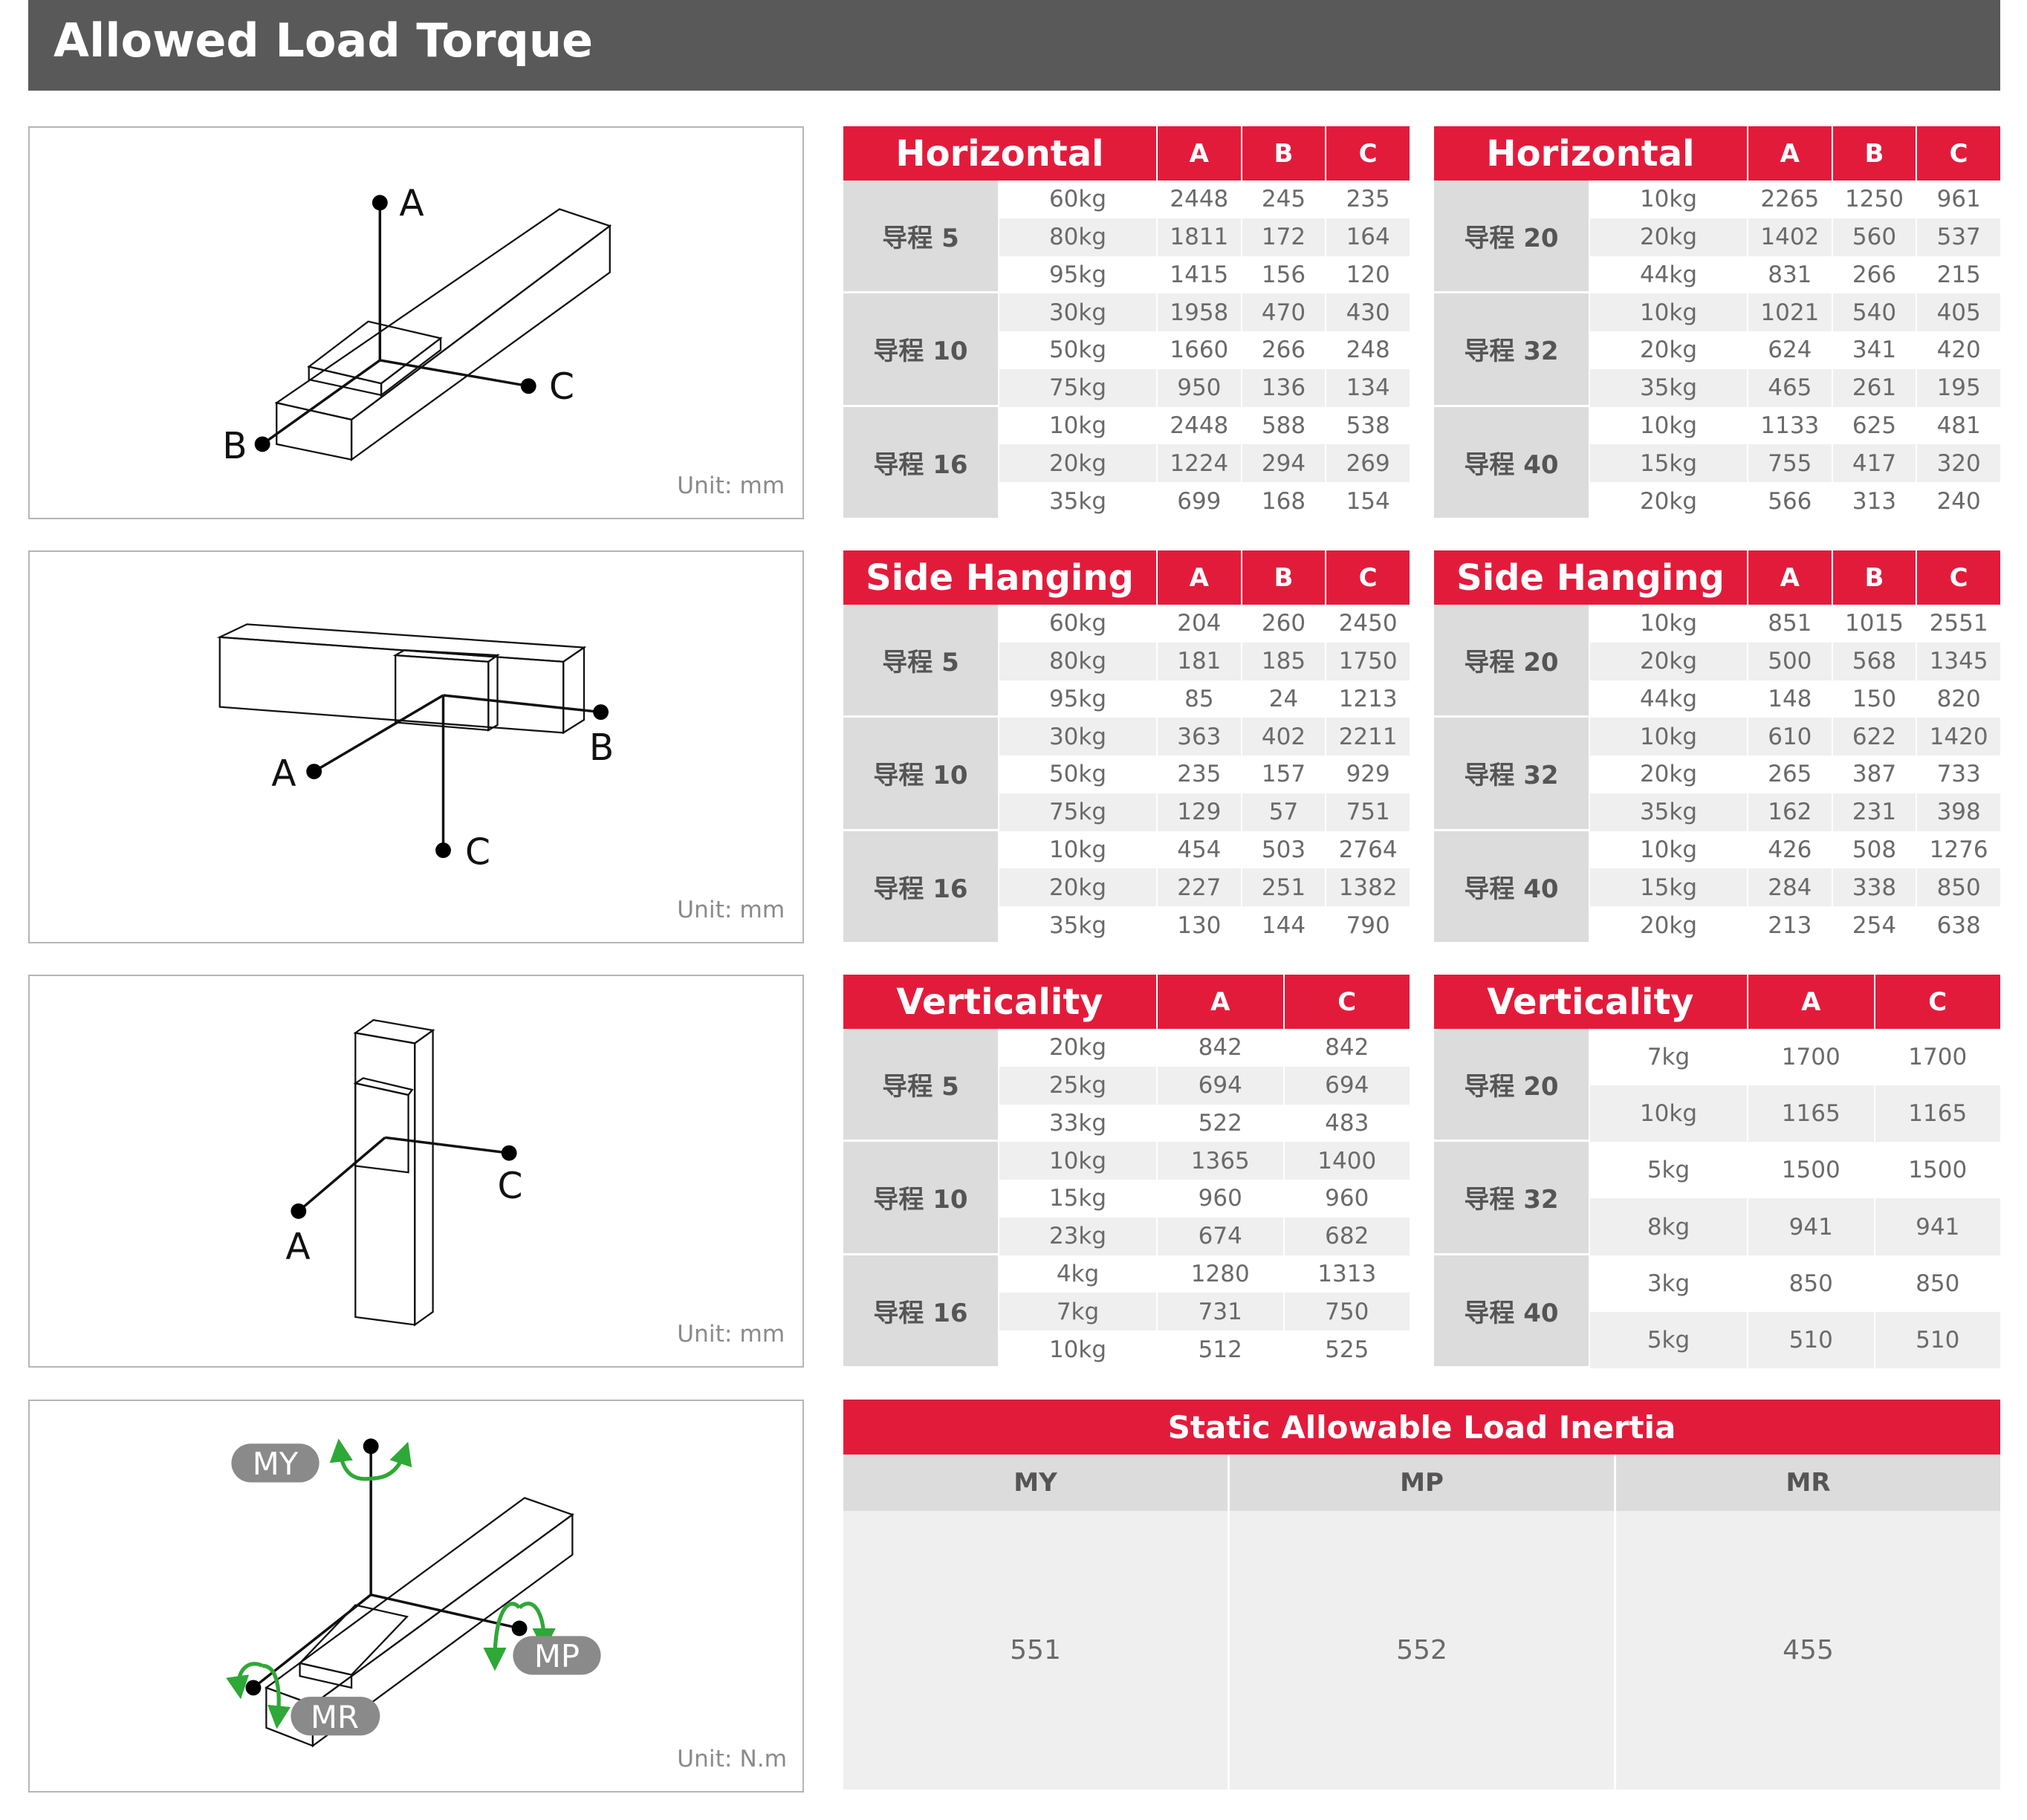 Image resolution: width=2027 pixels, height=1820 pixels. Describe the element at coordinates (1790, 737) in the screenshot. I see `value-cell: 610` at that location.